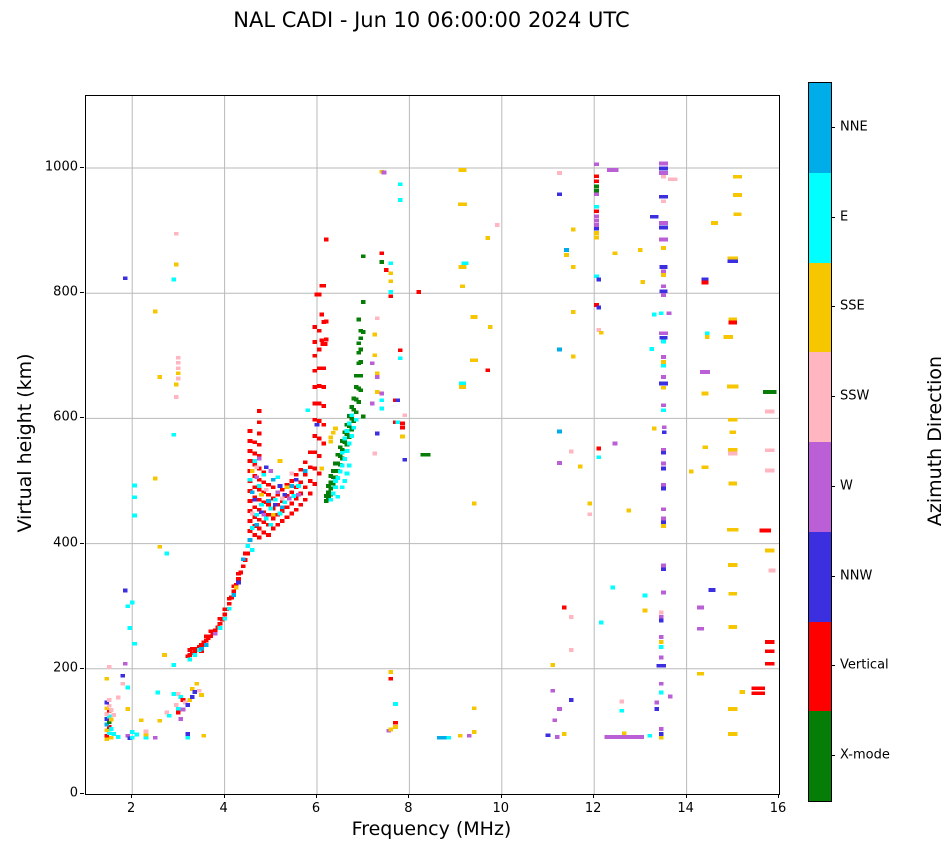  Describe the element at coordinates (408, 808) in the screenshot. I see `x-tick-label: 8` at that location.